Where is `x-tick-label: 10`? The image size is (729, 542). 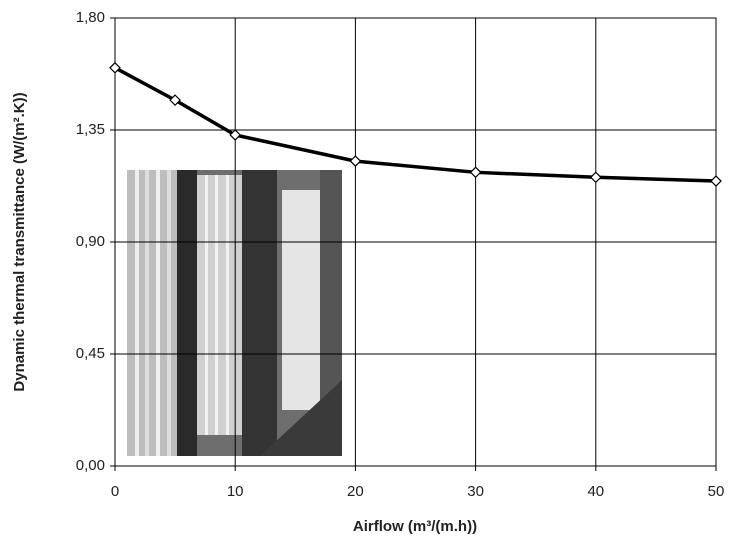 x-tick-label: 10 is located at coordinates (235, 491).